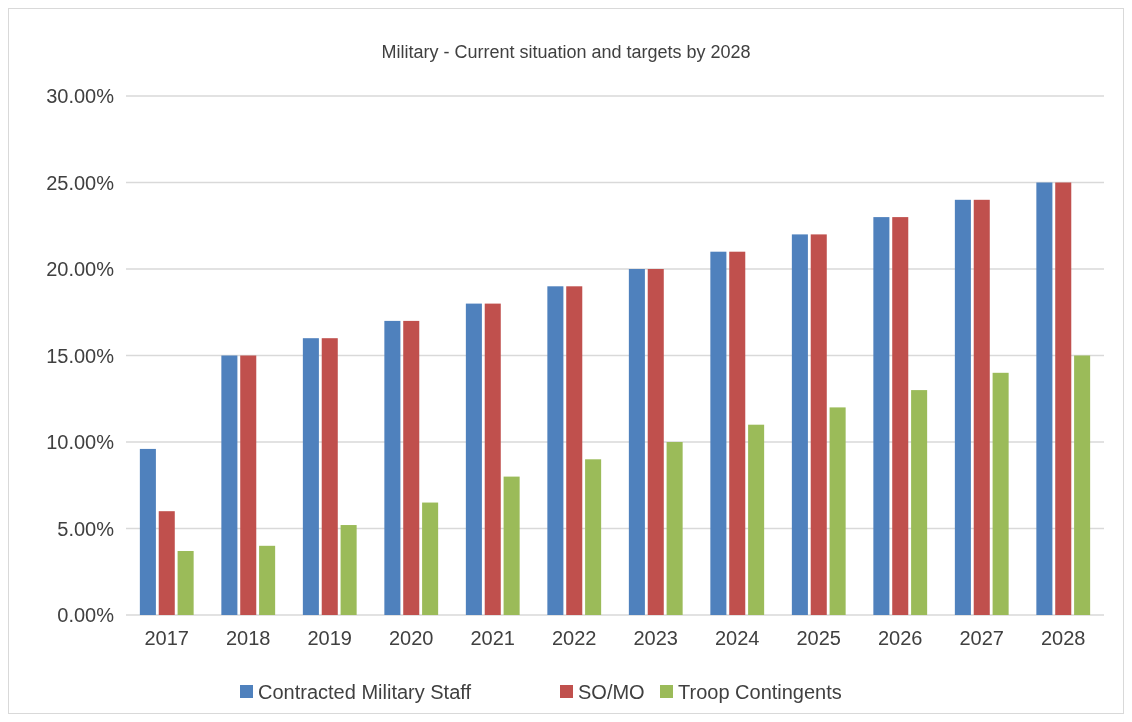 The width and height of the screenshot is (1132, 722). Describe the element at coordinates (574, 638) in the screenshot. I see `x-tick-label: 2022` at that location.